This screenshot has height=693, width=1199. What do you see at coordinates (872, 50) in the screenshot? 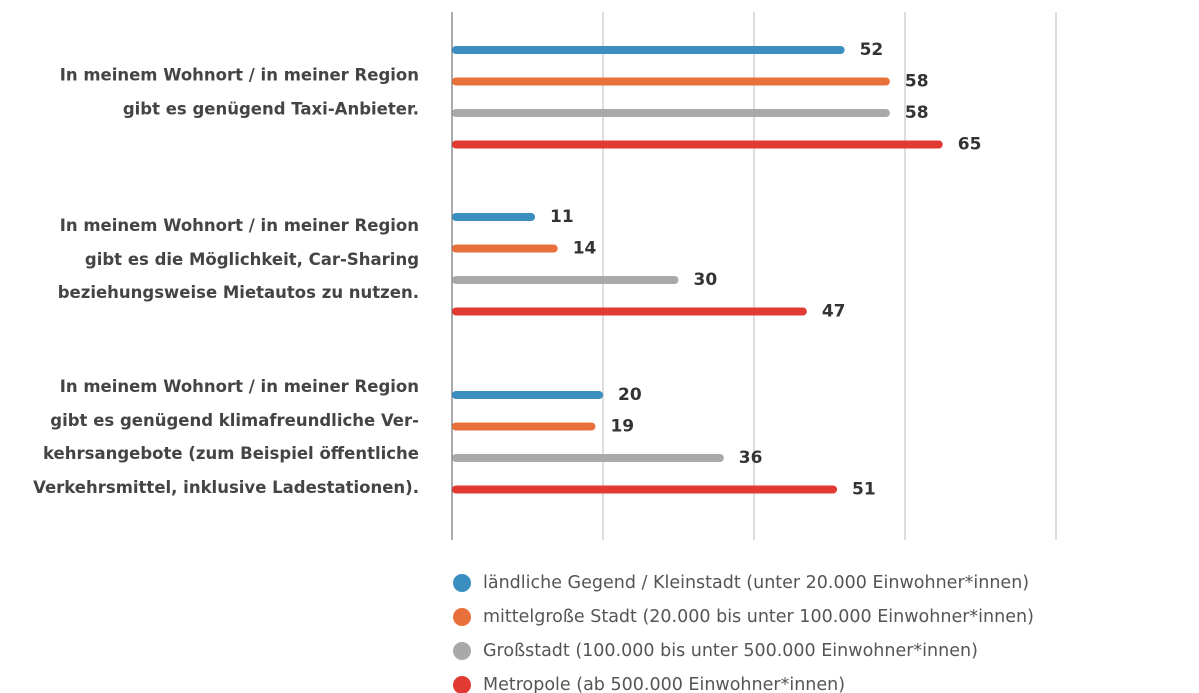
I see `value-label: 52` at bounding box center [872, 50].